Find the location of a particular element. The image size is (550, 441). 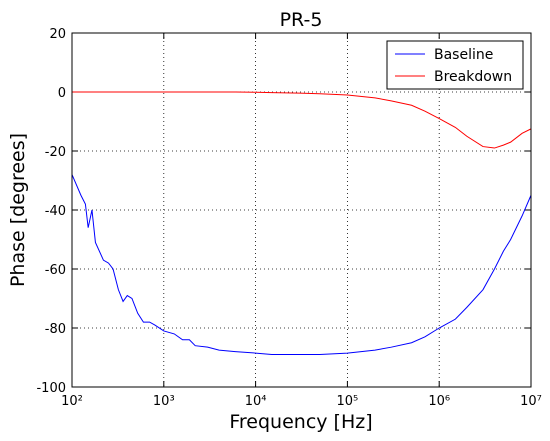

chart-title: PR-5 is located at coordinates (301, 20).